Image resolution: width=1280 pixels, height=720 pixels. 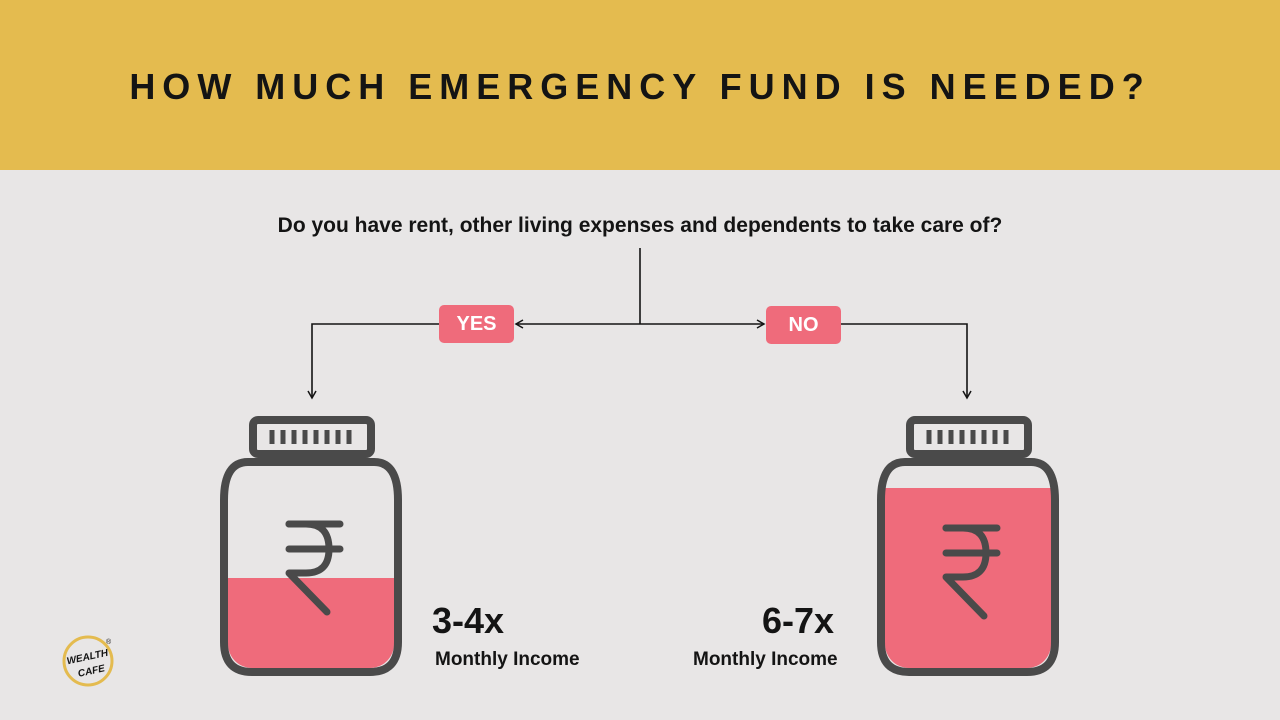 I want to click on yes-branch-connector, so click(x=373, y=361).